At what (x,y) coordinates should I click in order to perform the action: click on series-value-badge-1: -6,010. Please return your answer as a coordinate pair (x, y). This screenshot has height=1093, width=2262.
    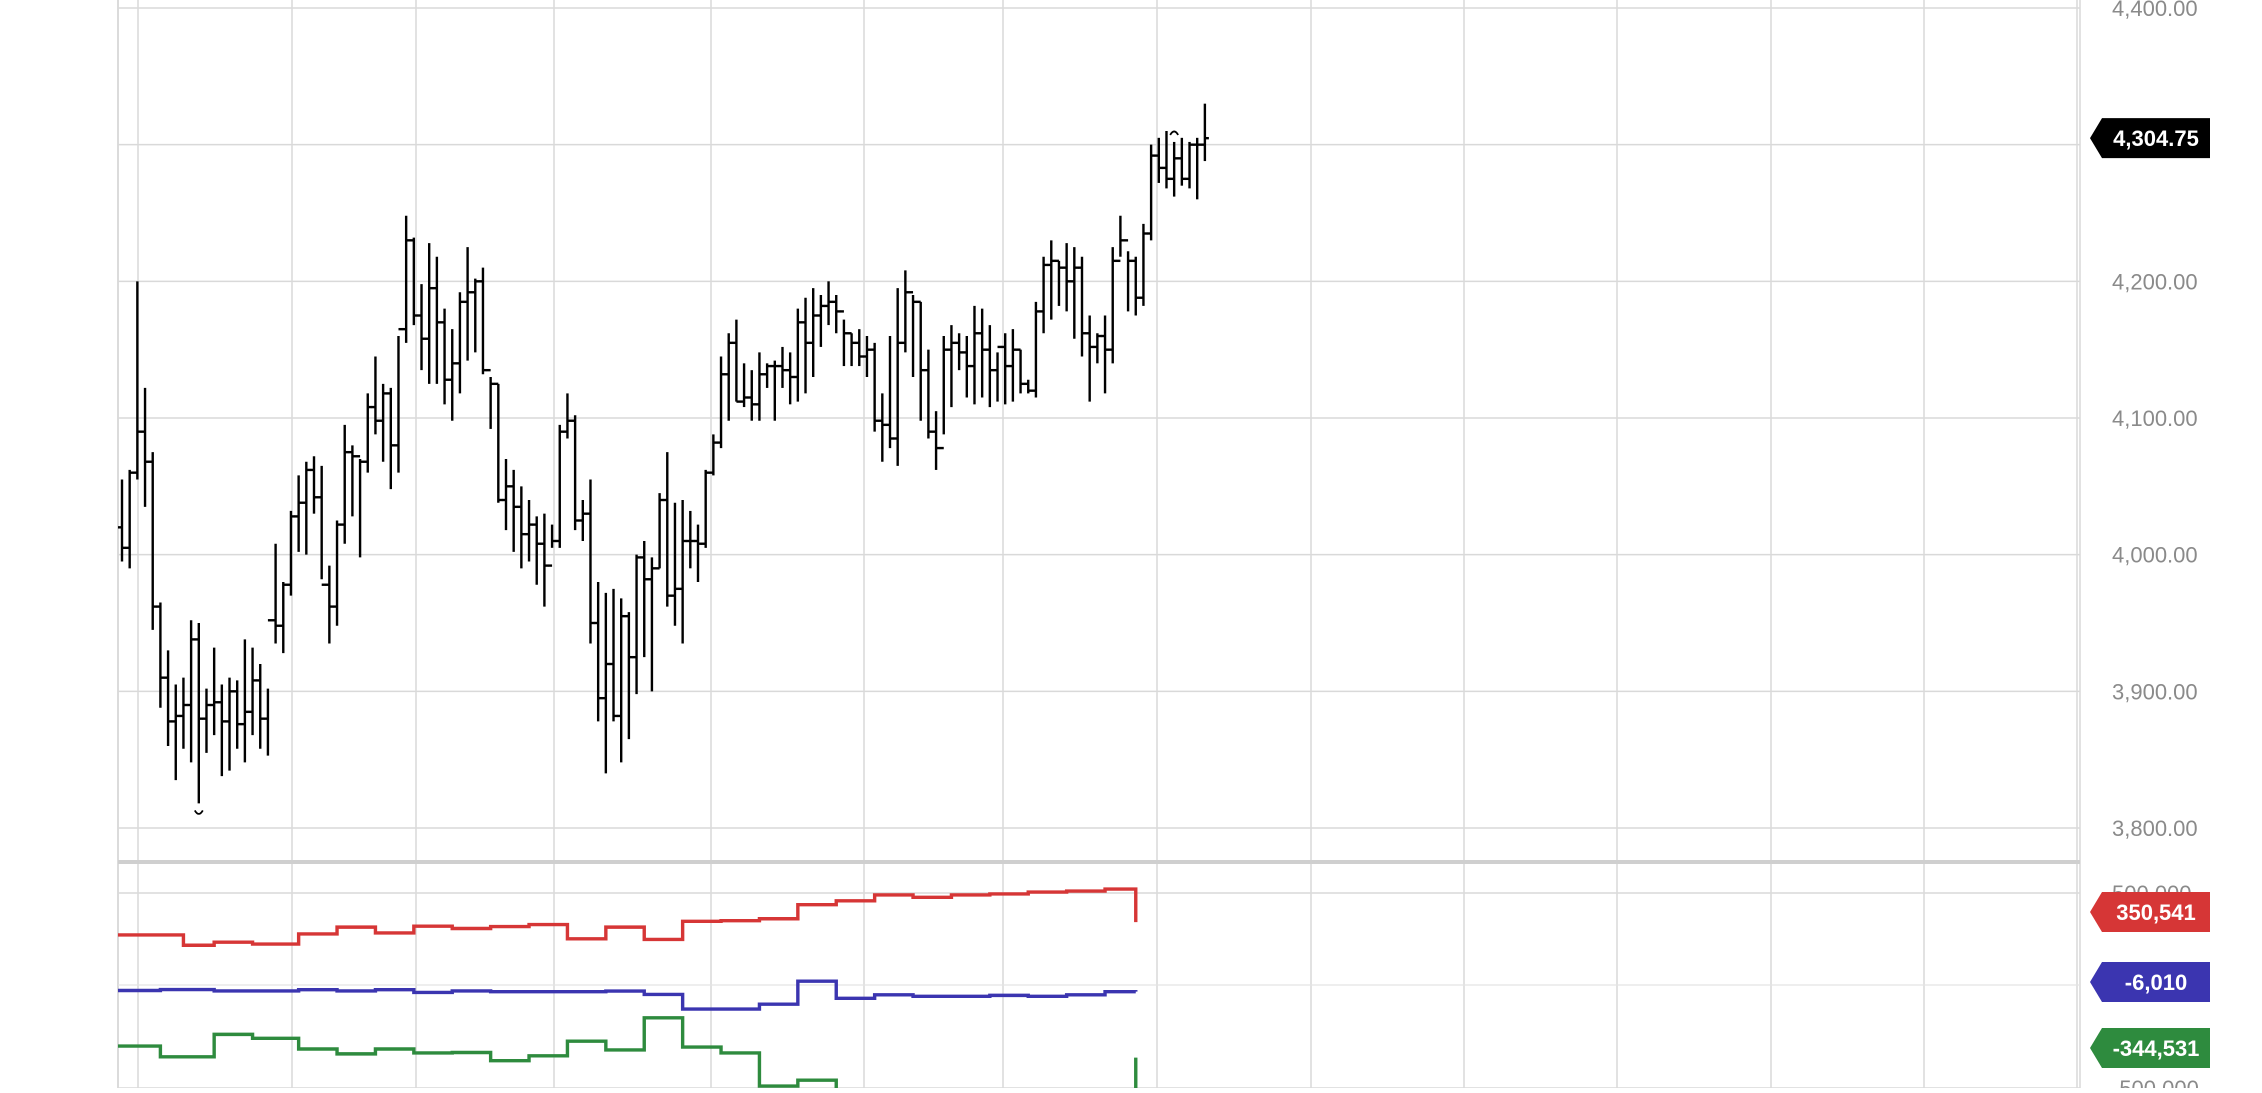
    Looking at the image, I should click on (2150, 982).